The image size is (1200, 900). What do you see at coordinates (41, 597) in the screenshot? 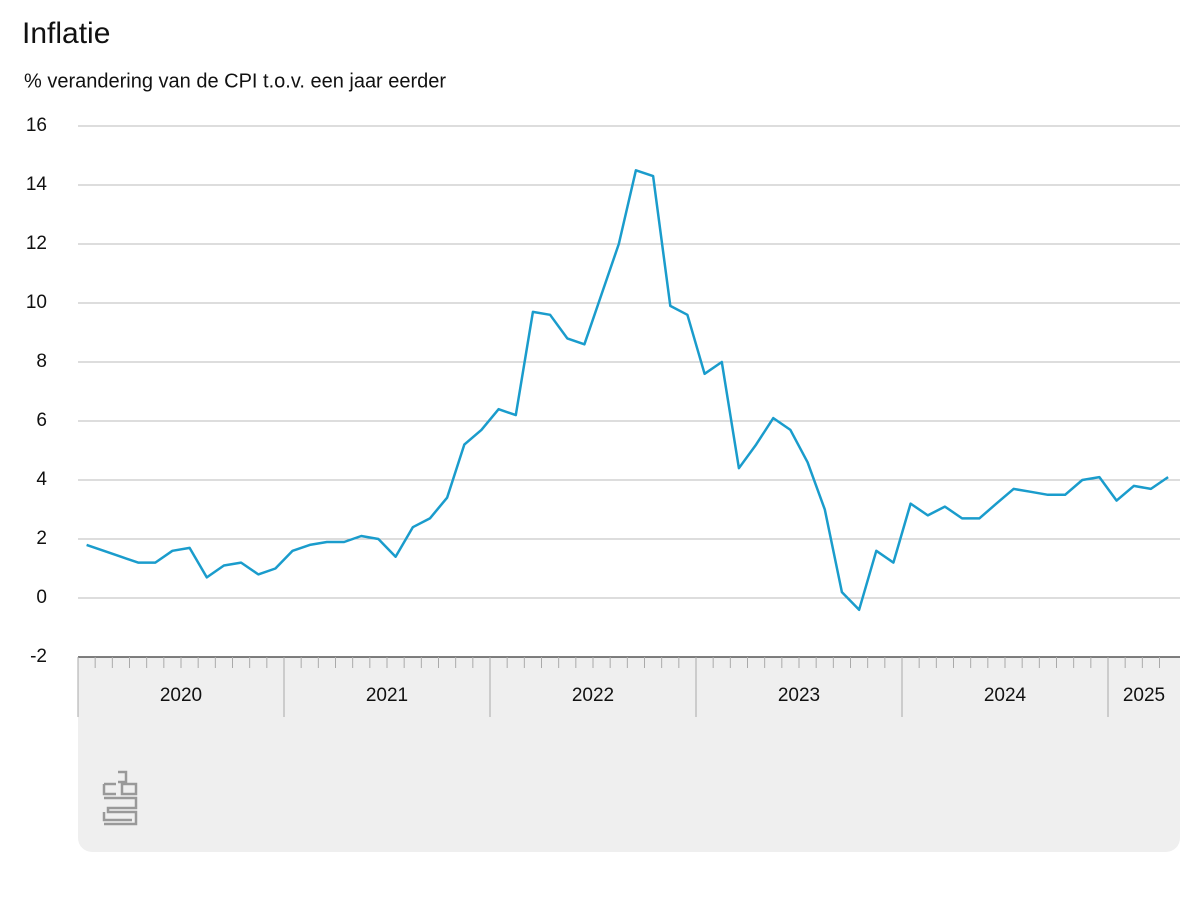
I see `y-tick-label: 0` at bounding box center [41, 597].